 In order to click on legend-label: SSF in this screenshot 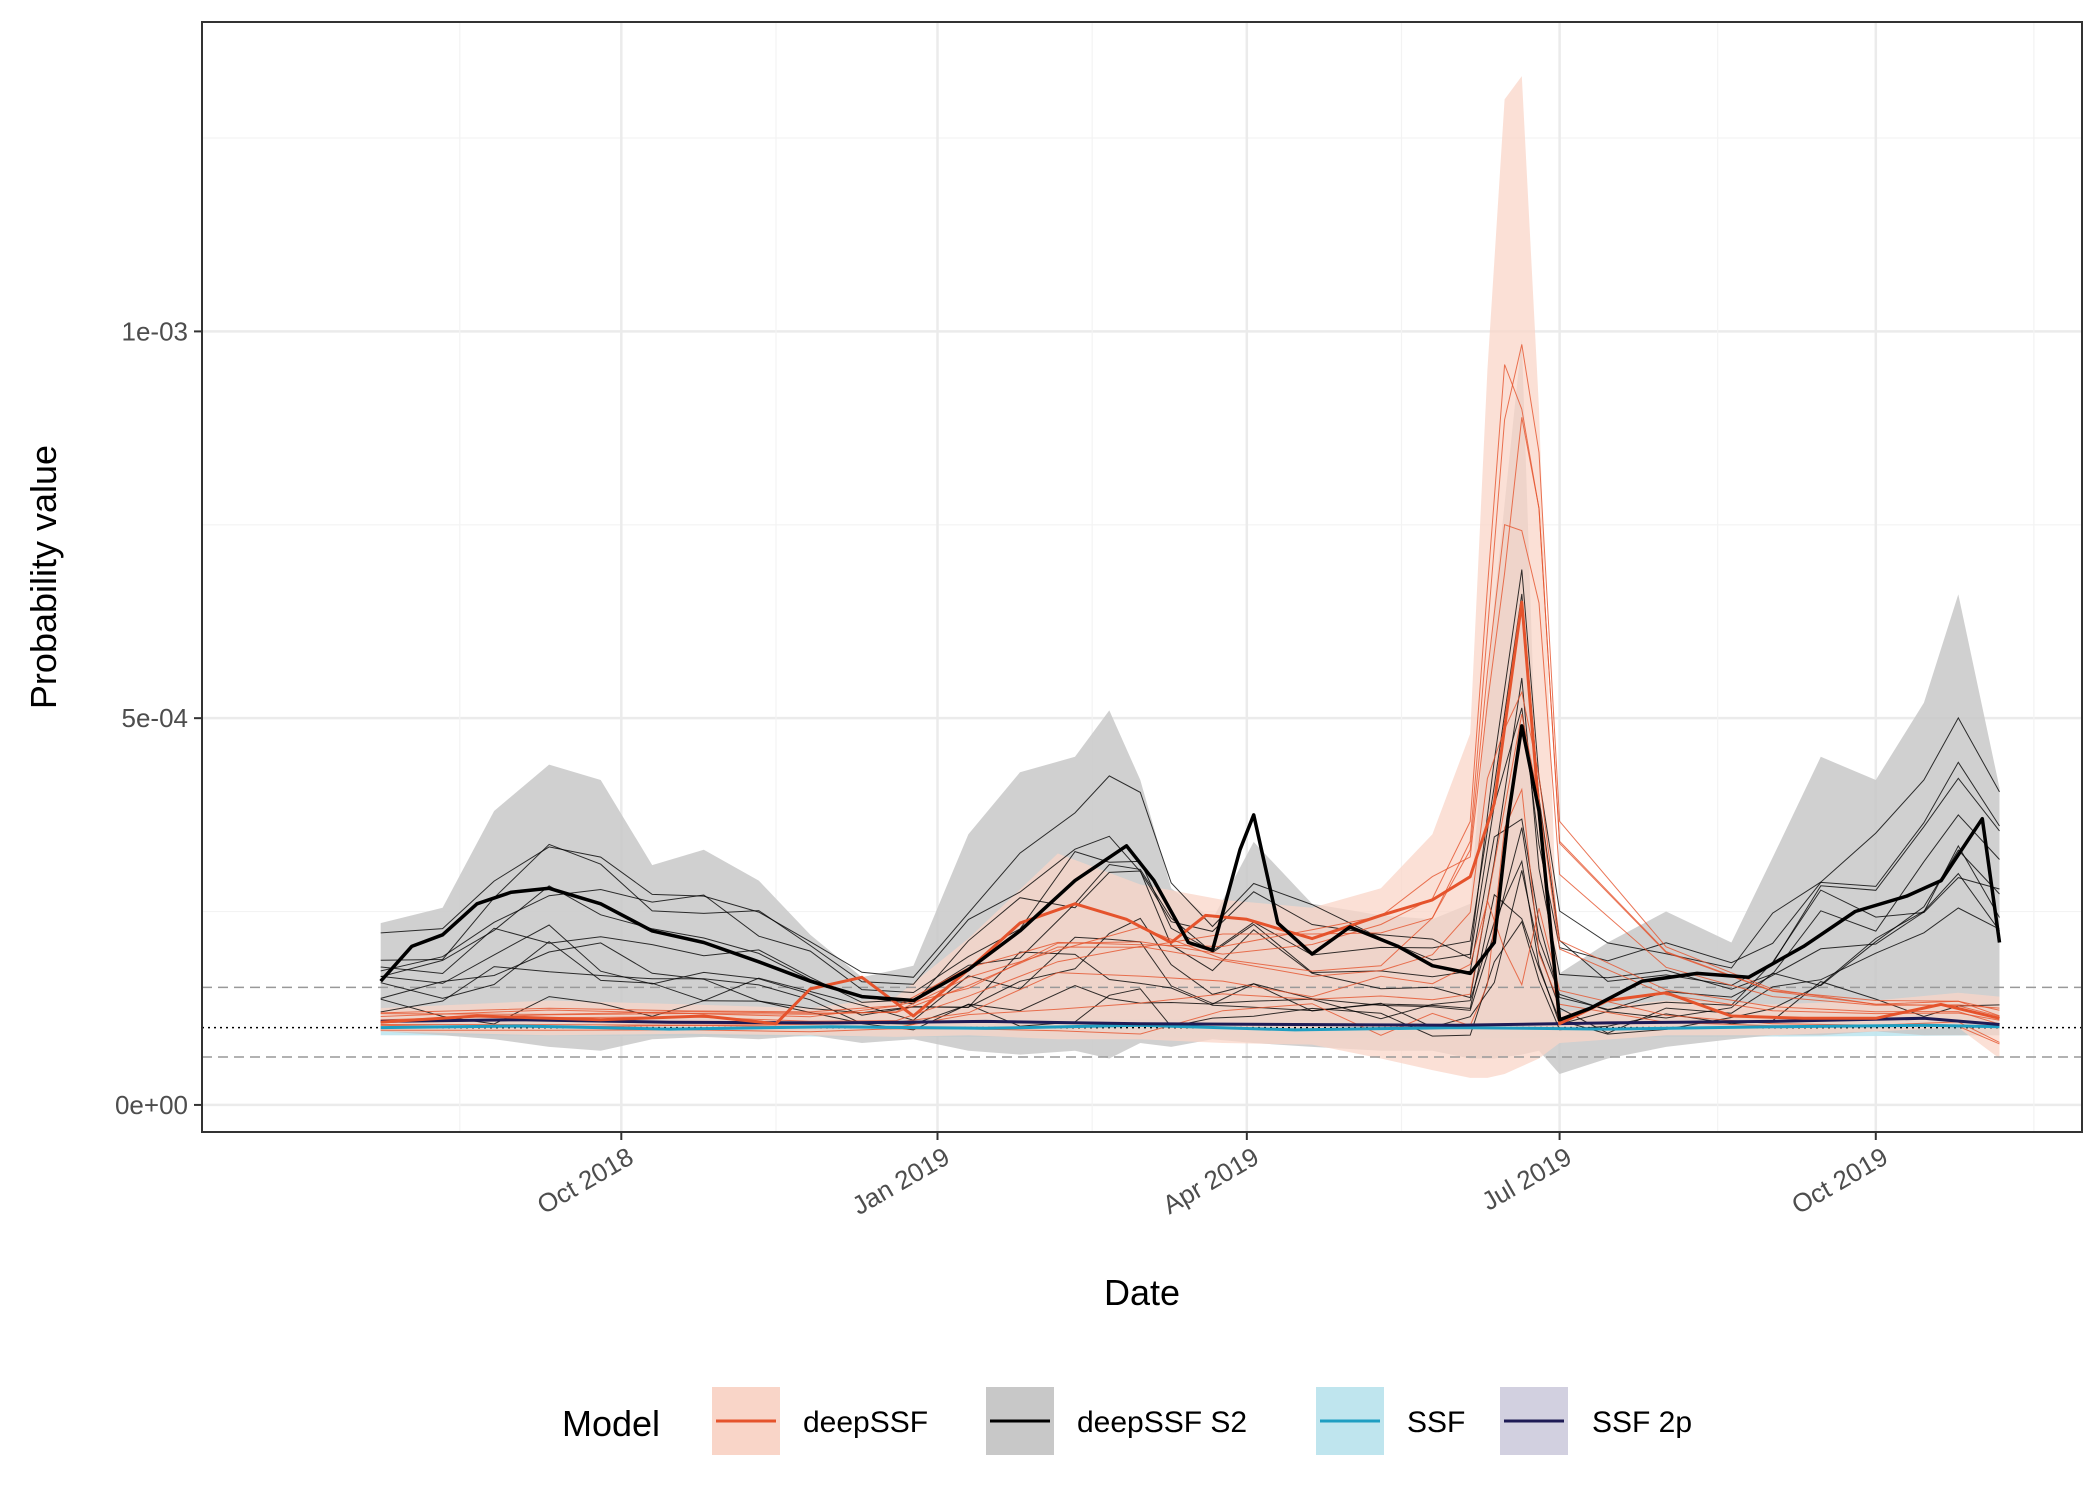, I will do `click(1436, 1422)`.